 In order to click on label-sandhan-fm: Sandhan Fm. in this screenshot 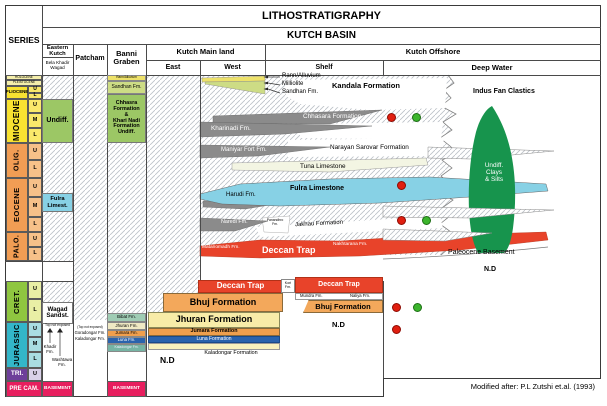, I will do `click(300, 92)`.